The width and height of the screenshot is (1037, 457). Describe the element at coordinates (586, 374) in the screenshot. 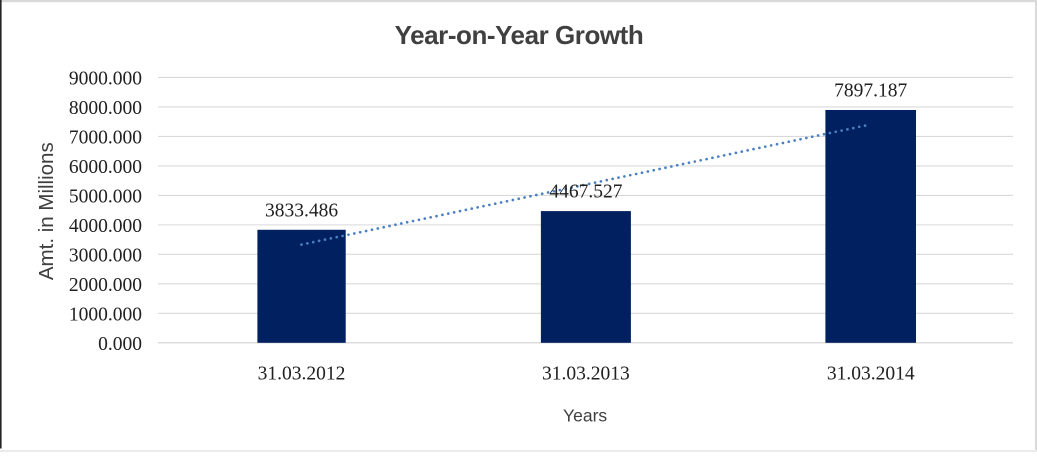

I see `svg-text: 31.03.2013` at that location.